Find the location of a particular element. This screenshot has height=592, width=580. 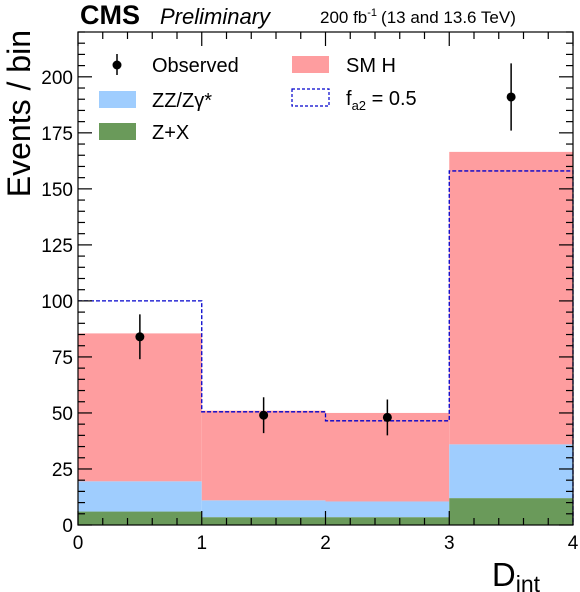

legend-observed: Observed is located at coordinates (175, 65).